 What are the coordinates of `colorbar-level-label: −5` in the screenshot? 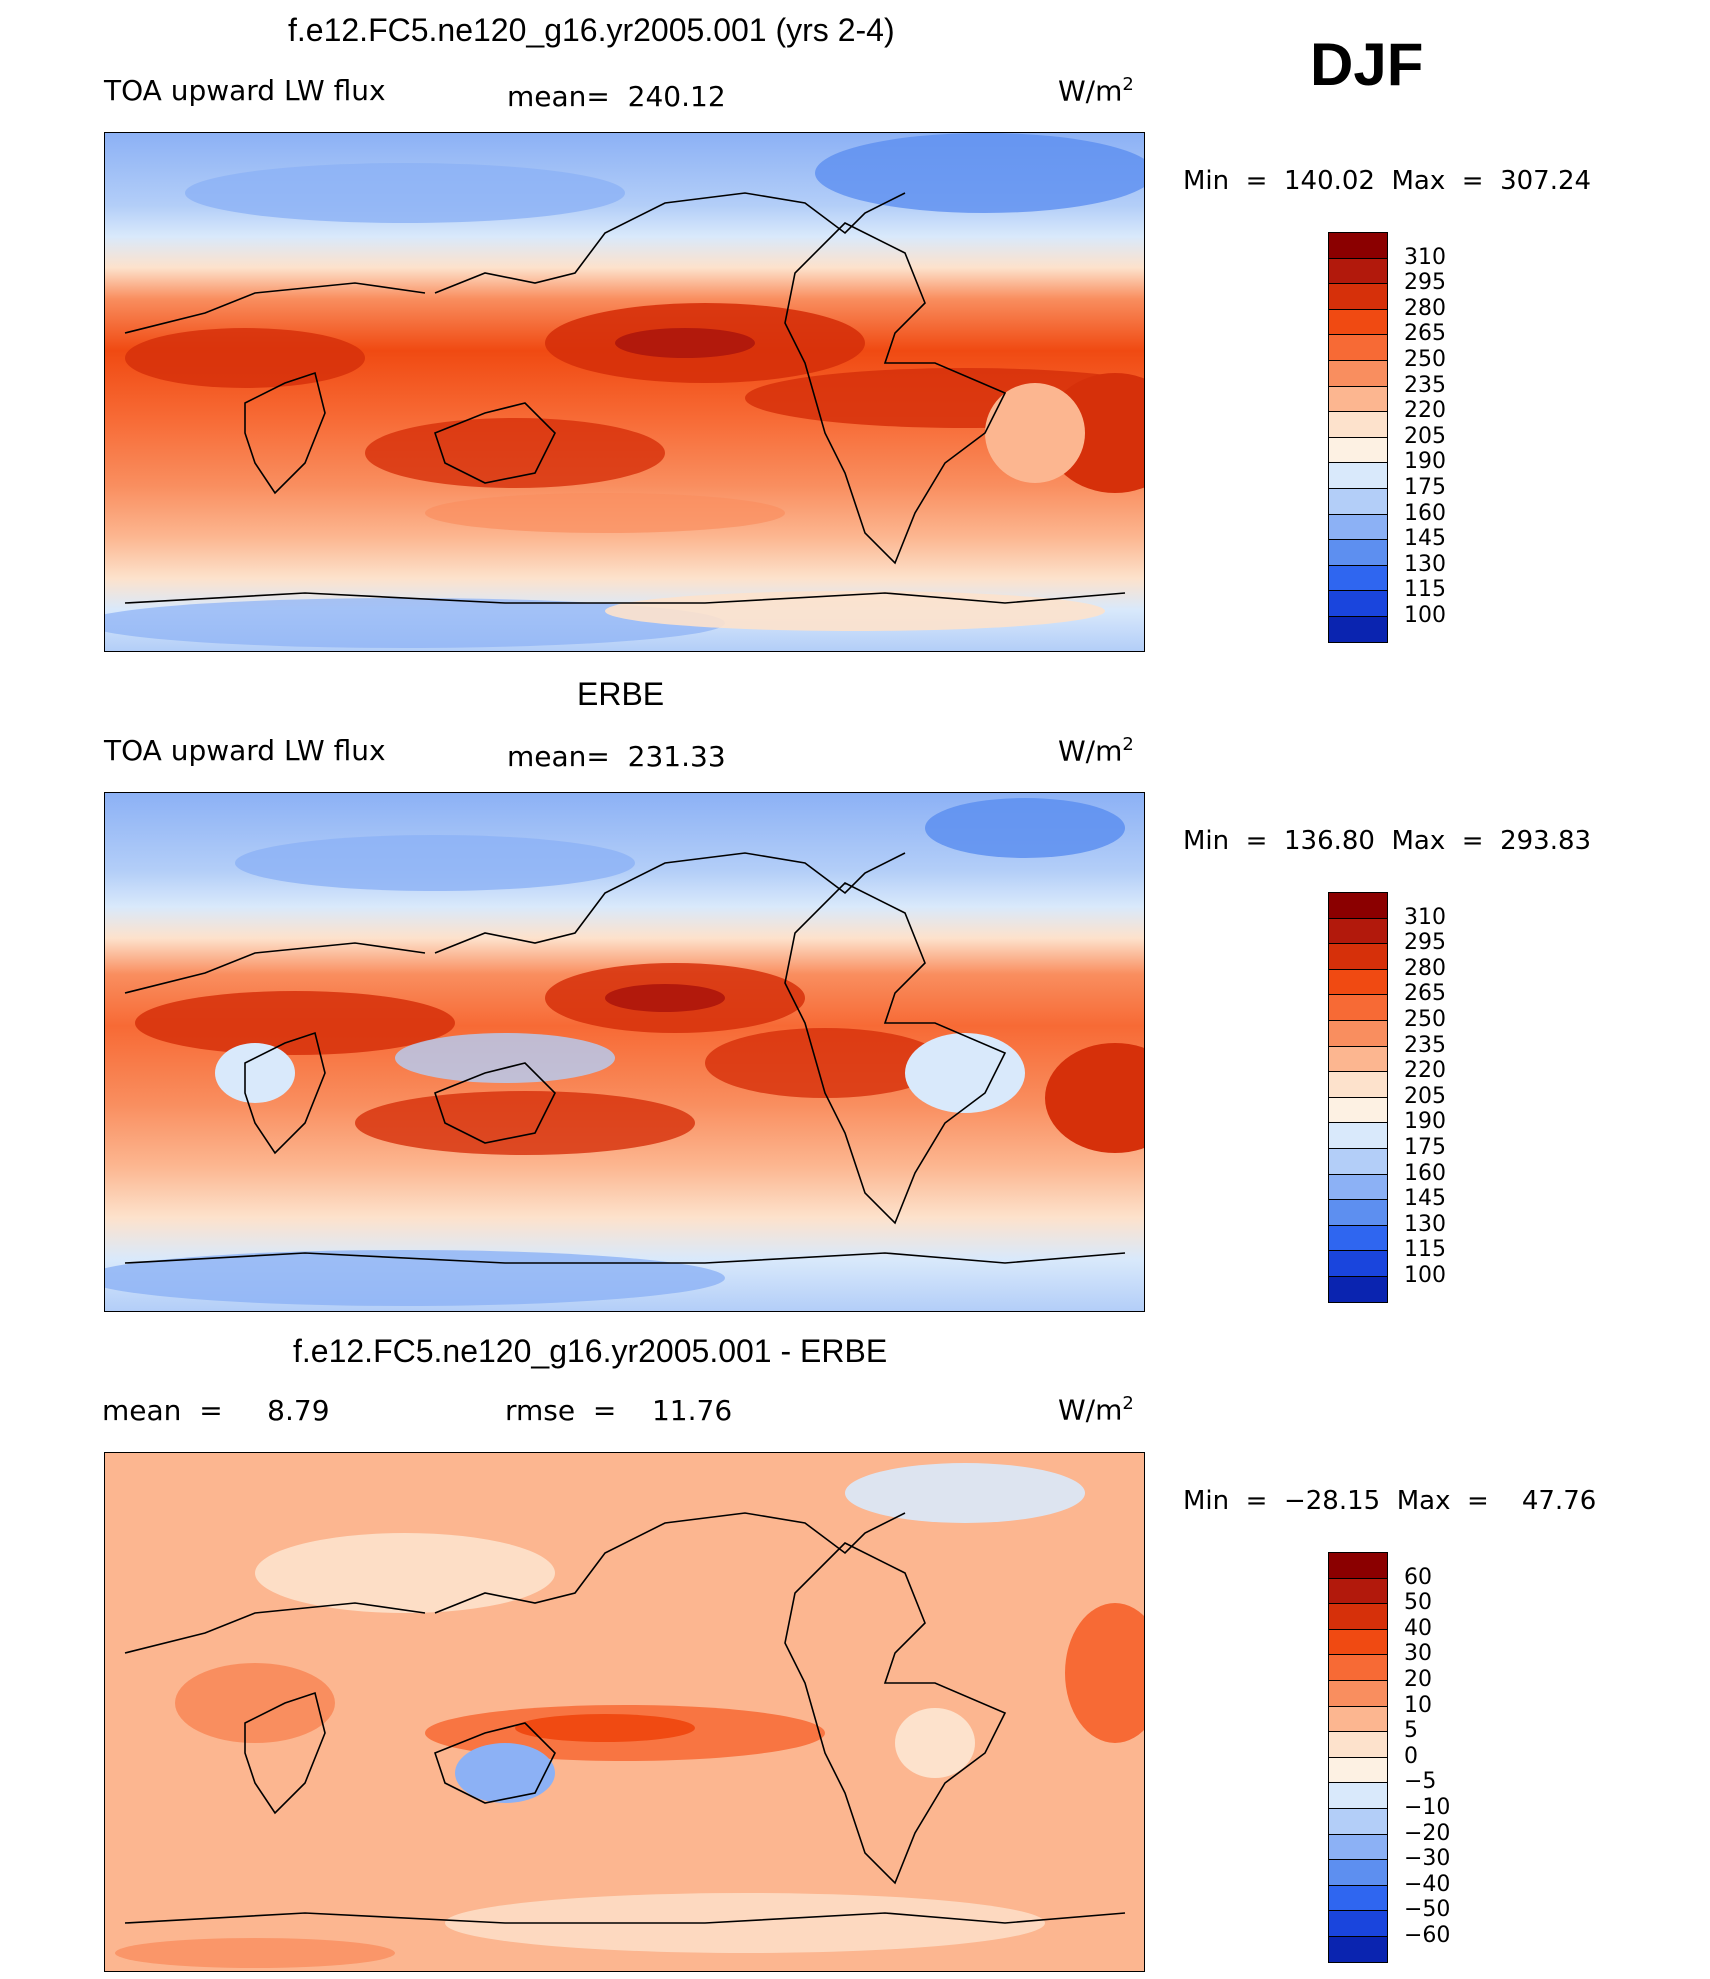 It's located at (1420, 1782).